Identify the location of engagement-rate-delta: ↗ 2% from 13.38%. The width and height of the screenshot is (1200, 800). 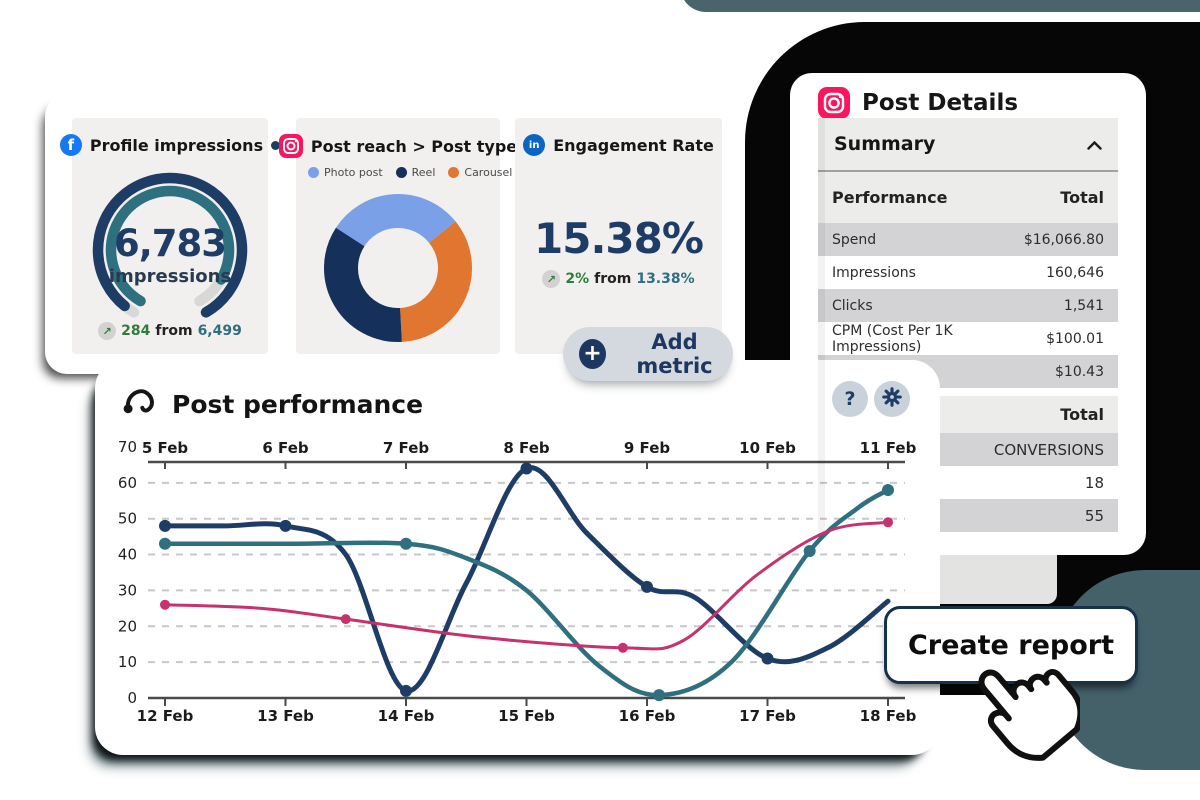
(618, 279).